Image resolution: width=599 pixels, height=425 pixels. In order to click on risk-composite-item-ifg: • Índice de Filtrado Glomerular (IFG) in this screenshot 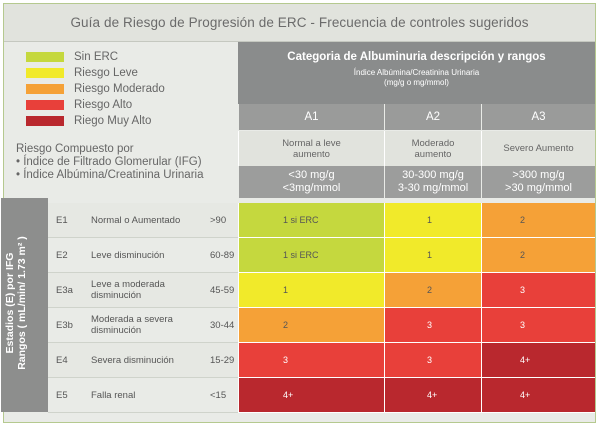, I will do `click(109, 162)`.